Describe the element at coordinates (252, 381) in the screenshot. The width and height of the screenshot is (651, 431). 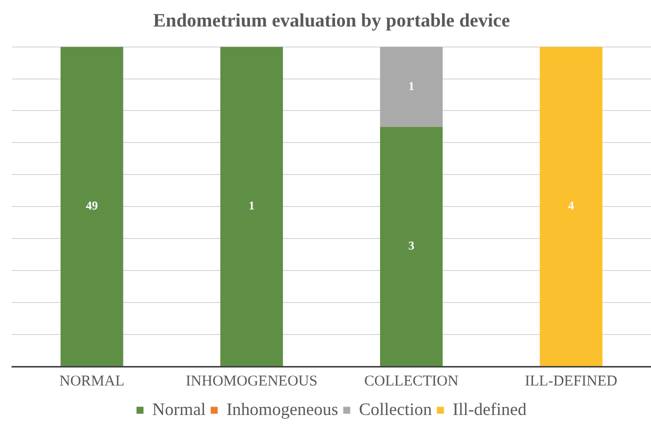
I see `x-tick-label: INHOMOGENEOUS` at that location.